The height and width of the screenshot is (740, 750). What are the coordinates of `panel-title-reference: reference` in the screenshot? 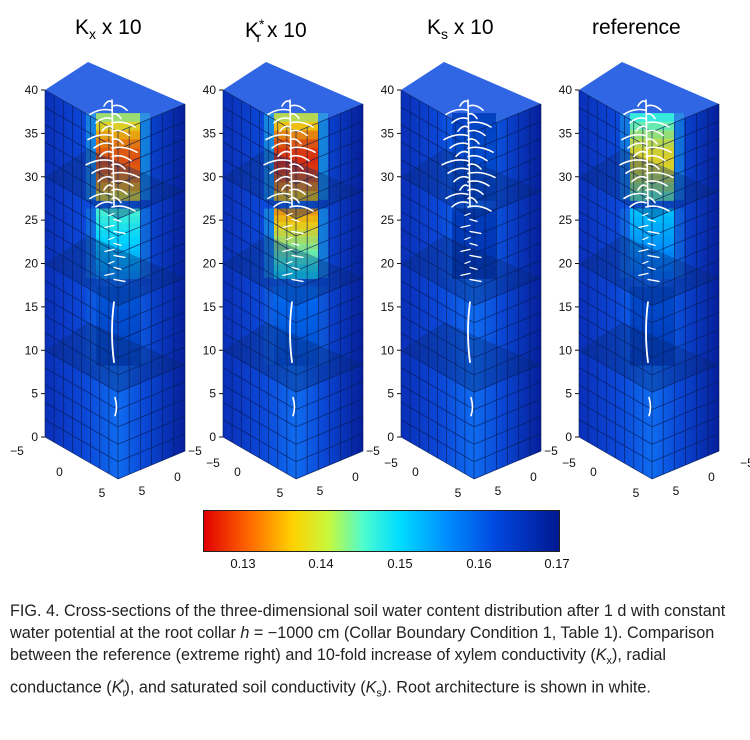 It's located at (636, 27).